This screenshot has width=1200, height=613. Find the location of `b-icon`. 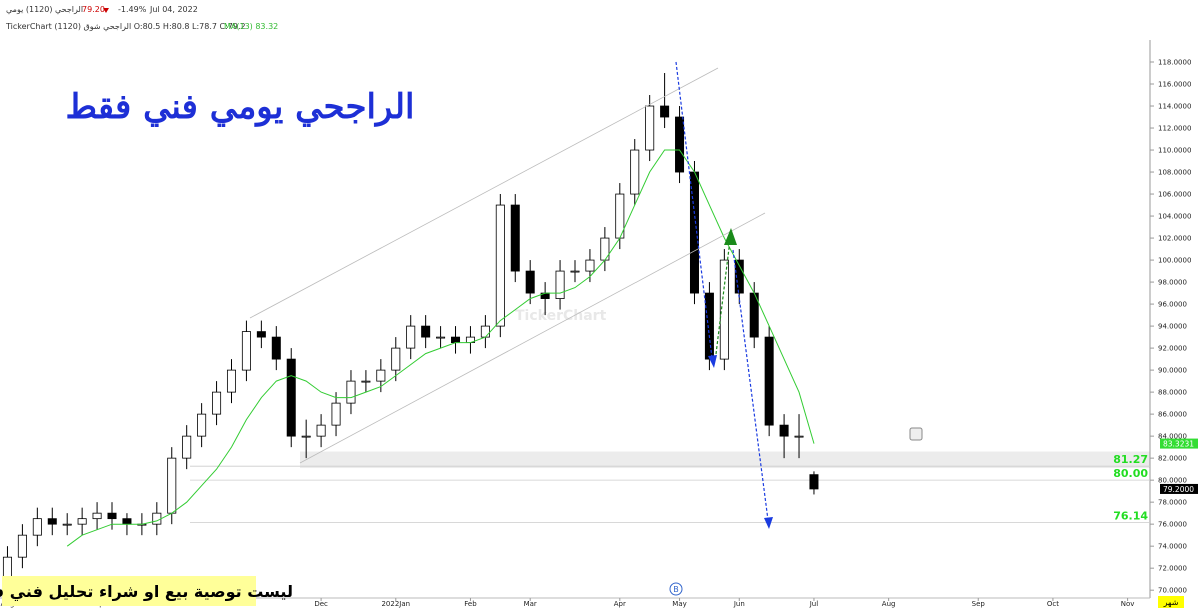

b-icon is located at coordinates (676, 589).